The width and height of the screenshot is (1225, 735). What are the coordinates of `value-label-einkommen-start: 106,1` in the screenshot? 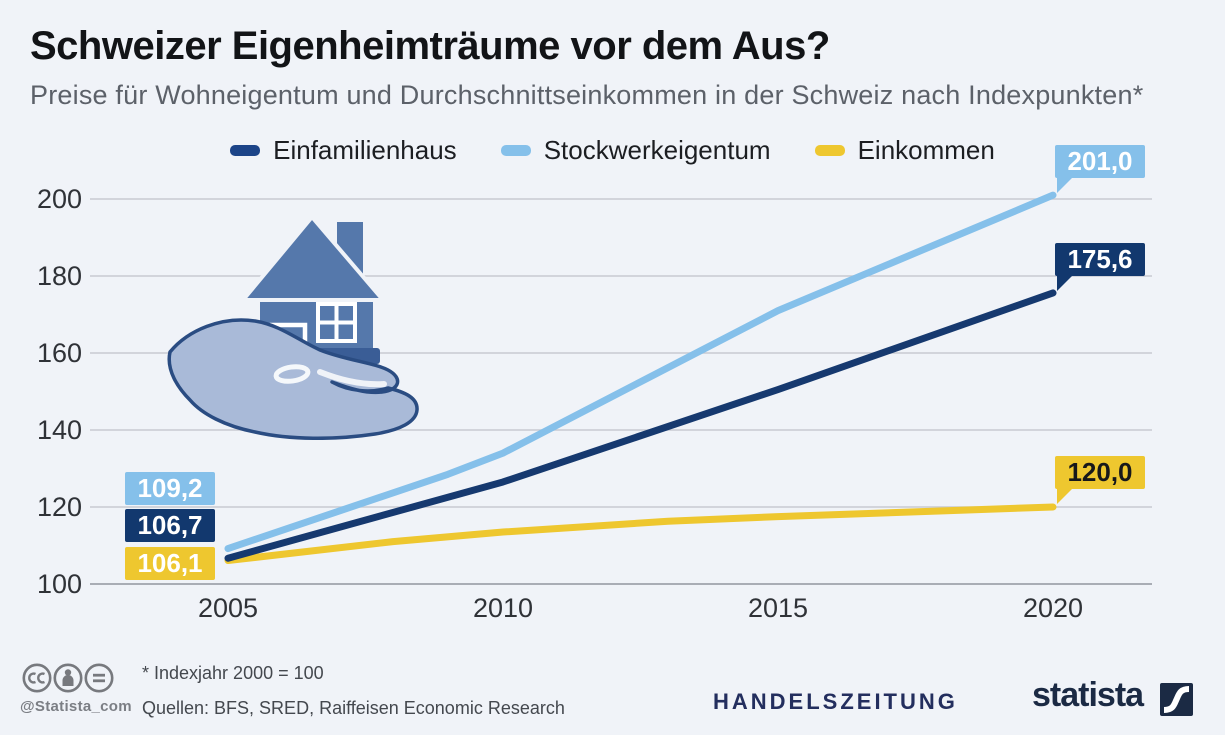 It's located at (170, 563).